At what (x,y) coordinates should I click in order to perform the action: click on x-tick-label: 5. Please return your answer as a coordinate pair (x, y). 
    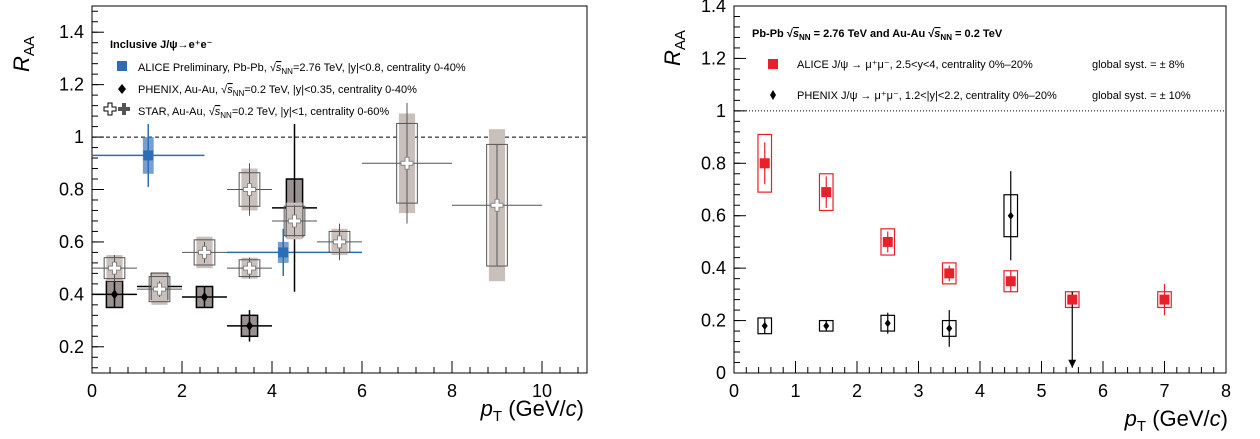
    Looking at the image, I should click on (1041, 391).